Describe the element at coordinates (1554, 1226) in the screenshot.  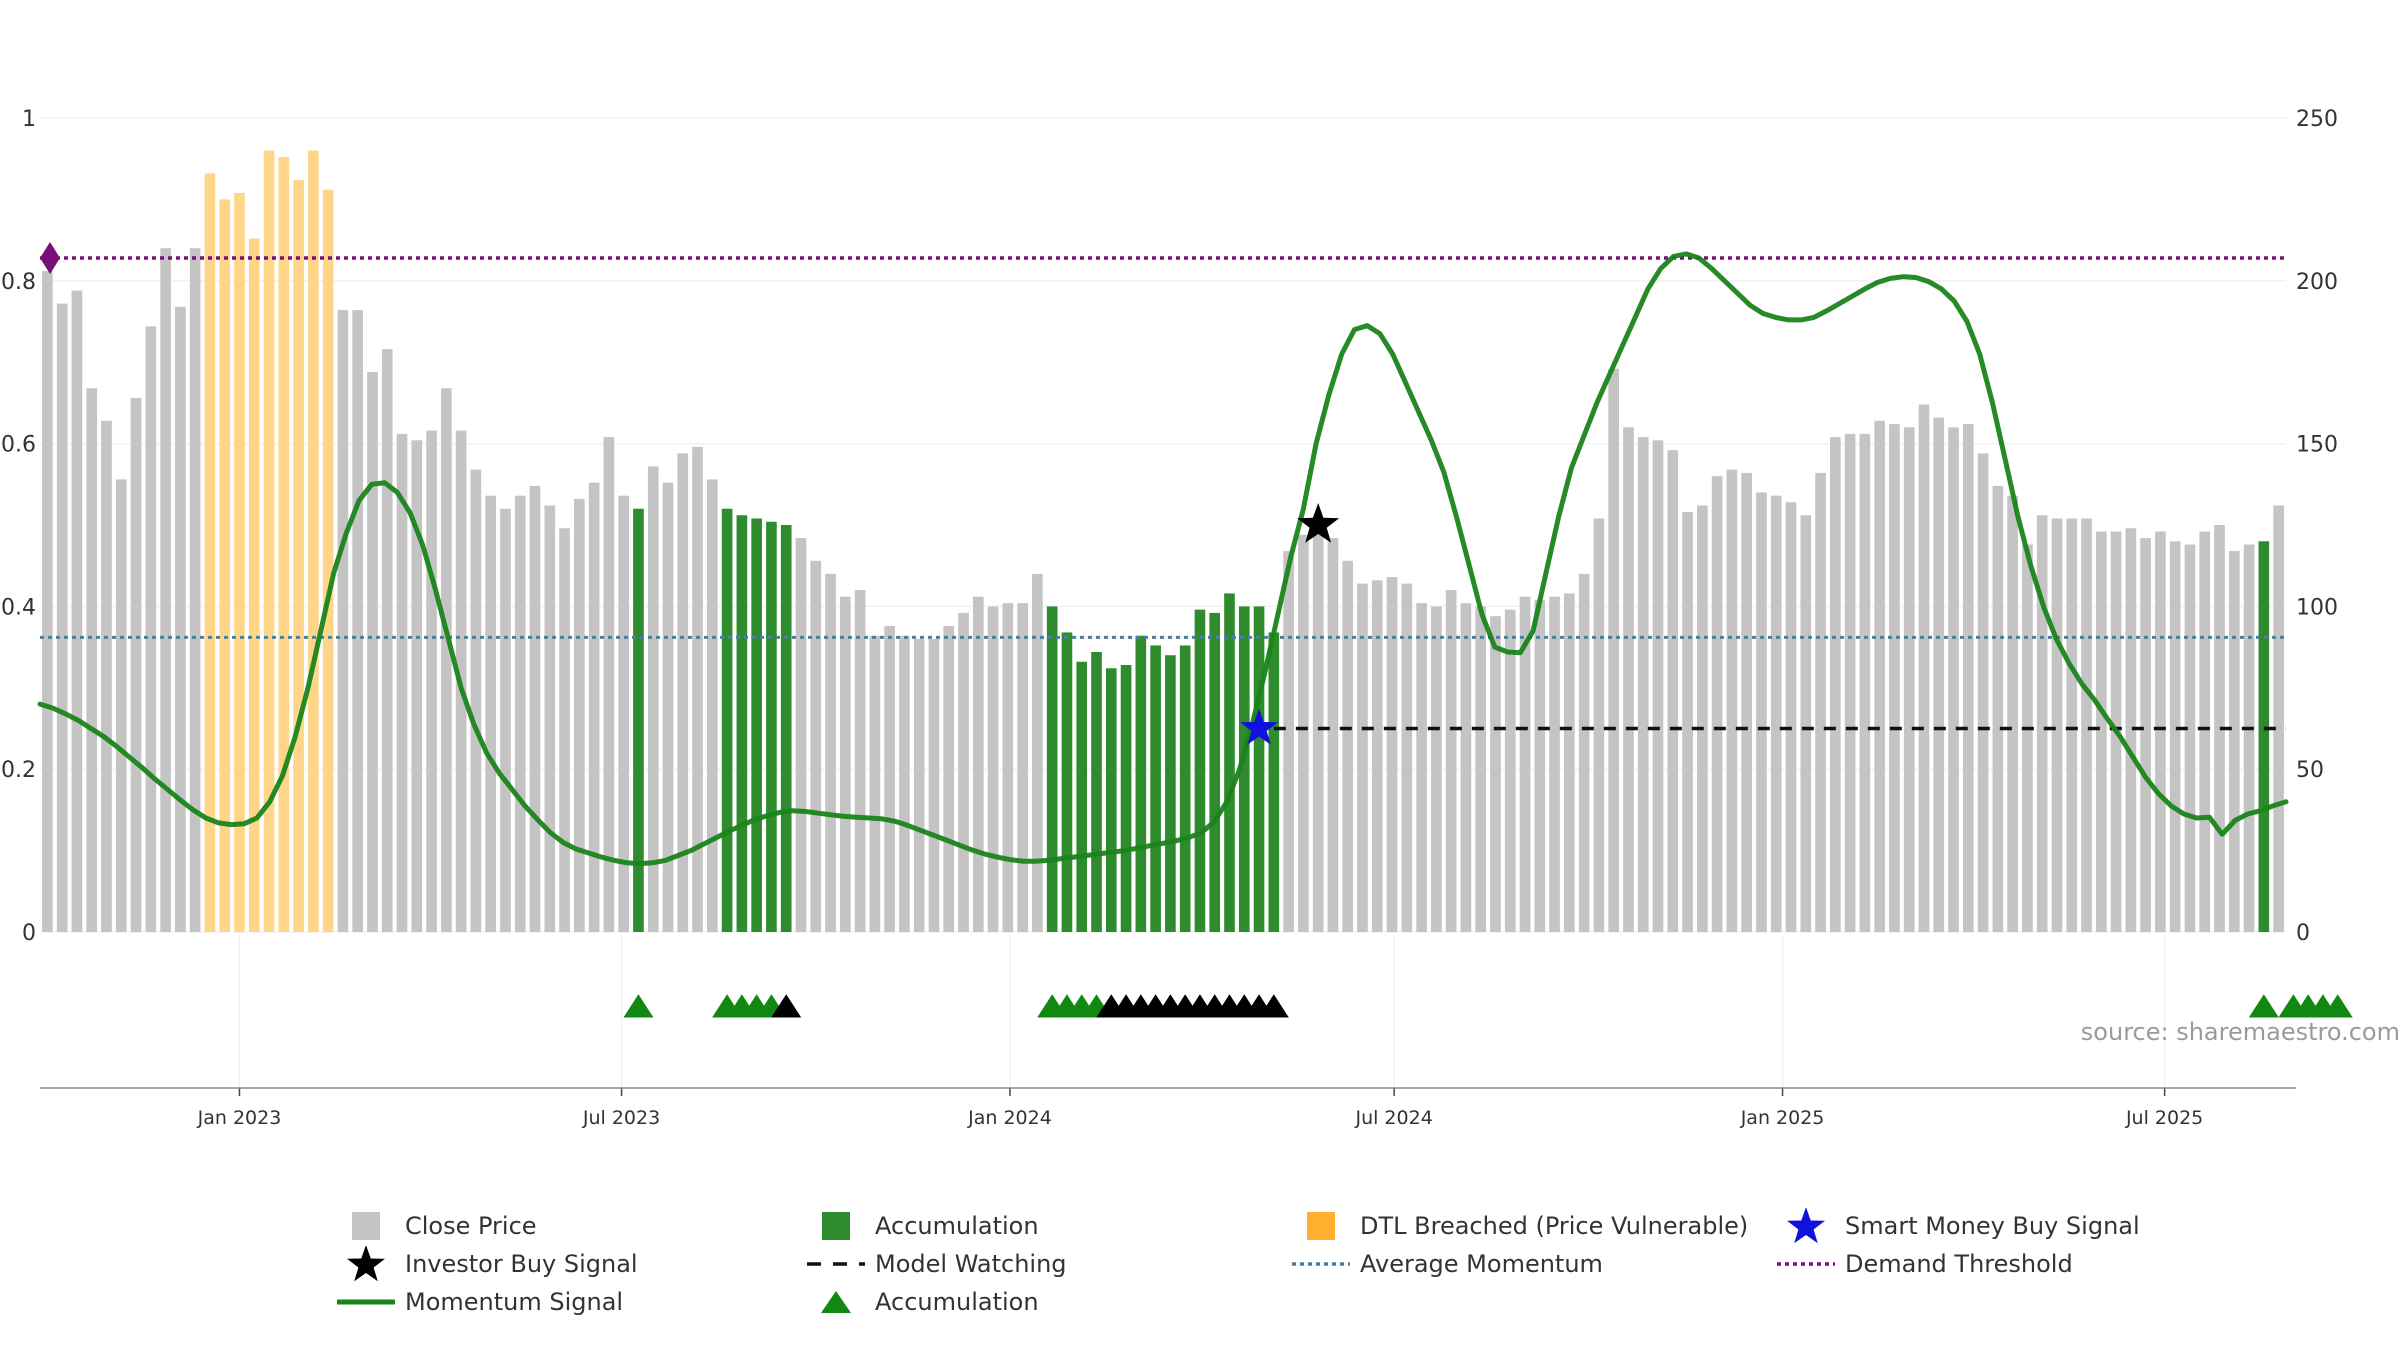
I see `legend-label: DTL Breached (Price Vulnerable)` at that location.